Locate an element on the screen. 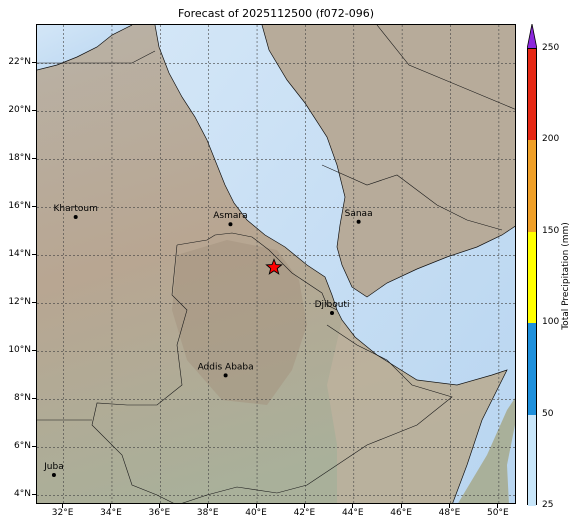 The image size is (586, 528). longitude-tick-label: 36°E is located at coordinates (159, 513).